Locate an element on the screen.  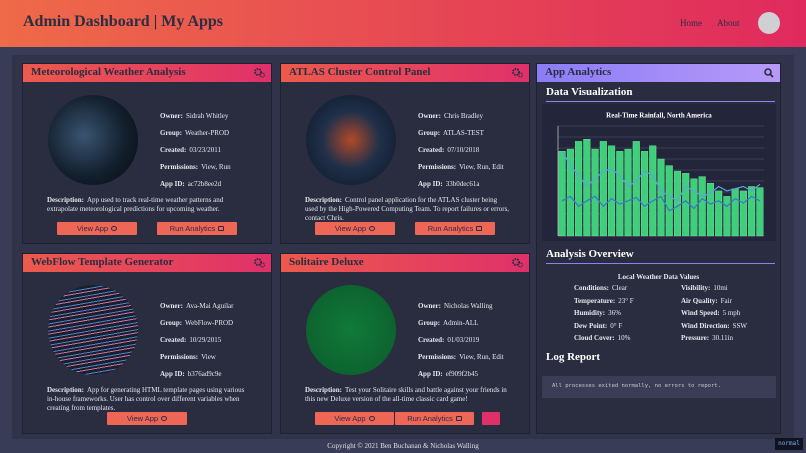
field-value: 07/10/2018 is located at coordinates (463, 150).